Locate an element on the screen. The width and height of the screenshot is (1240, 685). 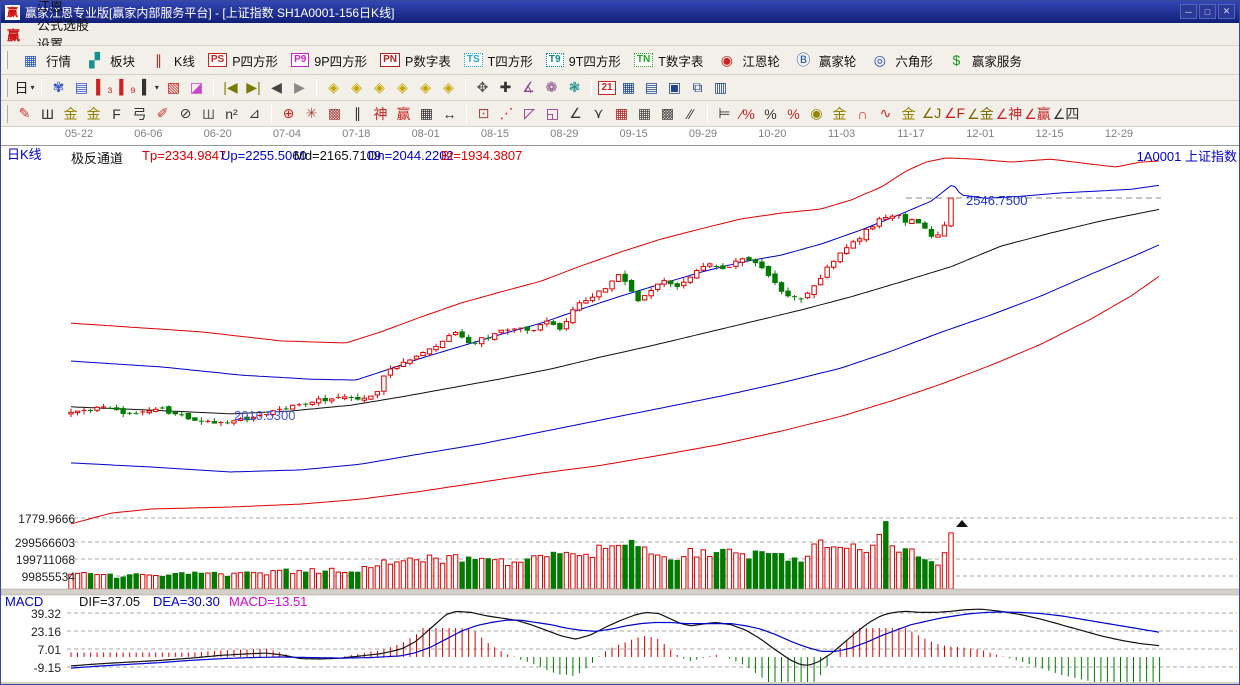
dense-grid-icon: Ш is located at coordinates (208, 113).